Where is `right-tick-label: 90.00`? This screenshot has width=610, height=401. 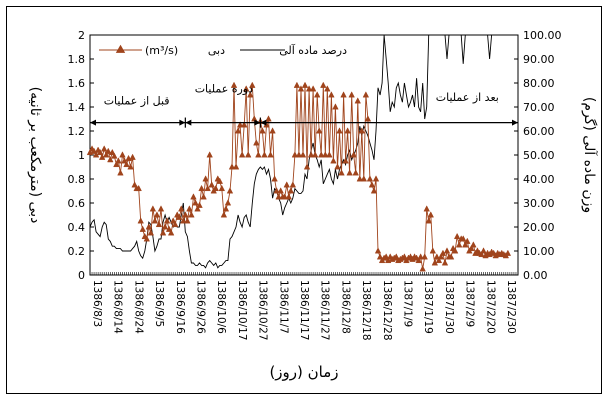 right-tick-label: 90.00 is located at coordinates (539, 59).